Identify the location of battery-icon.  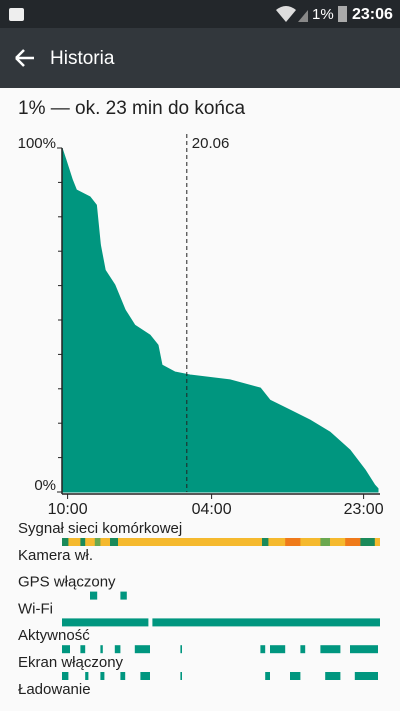
(342, 14).